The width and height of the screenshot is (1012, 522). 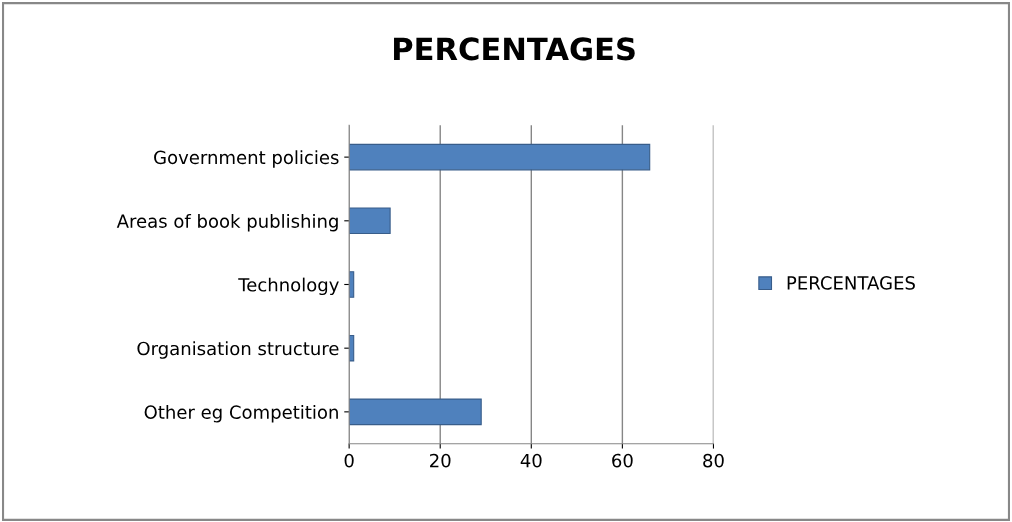 I want to click on x-tick-label: 40, so click(x=531, y=460).